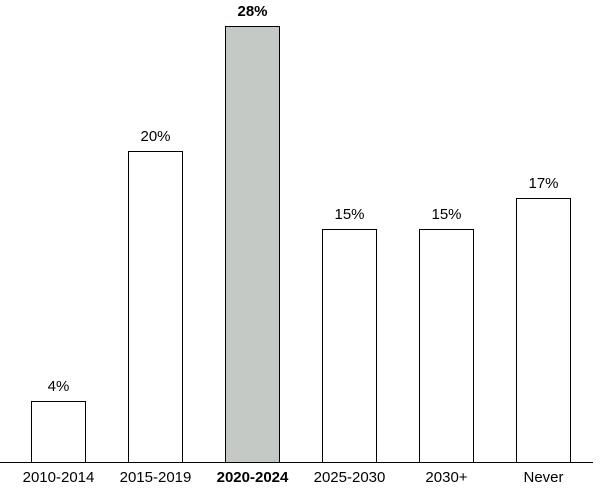  What do you see at coordinates (296, 462) in the screenshot?
I see `x-axis-line` at bounding box center [296, 462].